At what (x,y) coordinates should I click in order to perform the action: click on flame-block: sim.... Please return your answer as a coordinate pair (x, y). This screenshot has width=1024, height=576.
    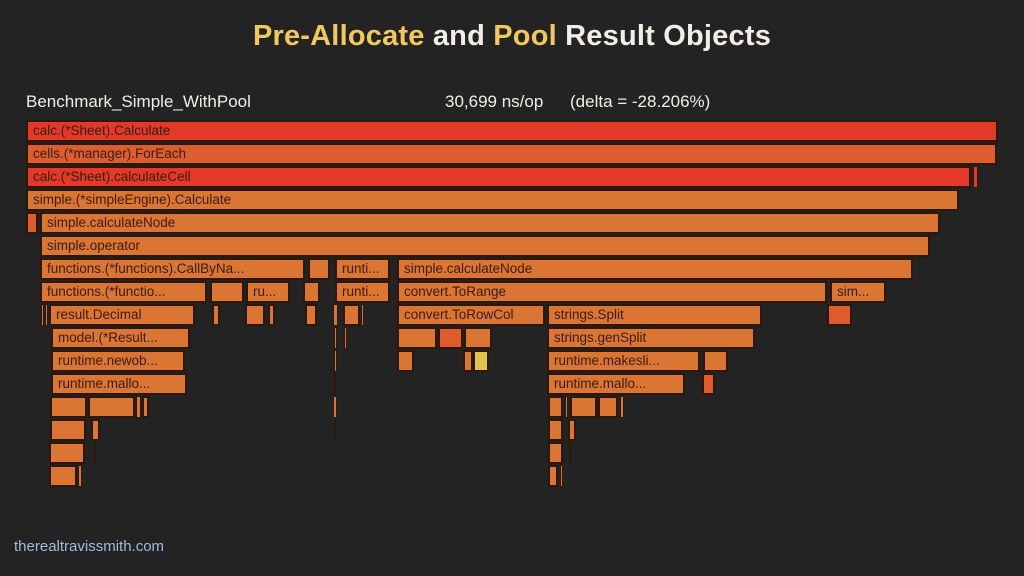
    Looking at the image, I should click on (858, 292).